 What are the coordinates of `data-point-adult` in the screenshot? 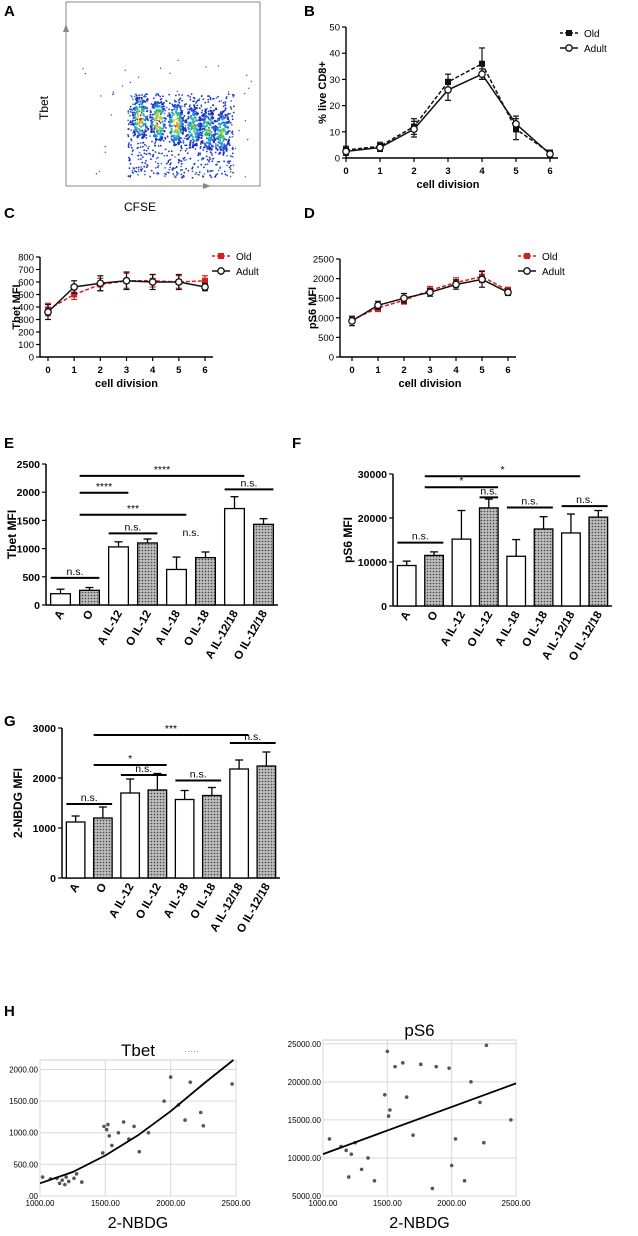 It's located at (516, 124).